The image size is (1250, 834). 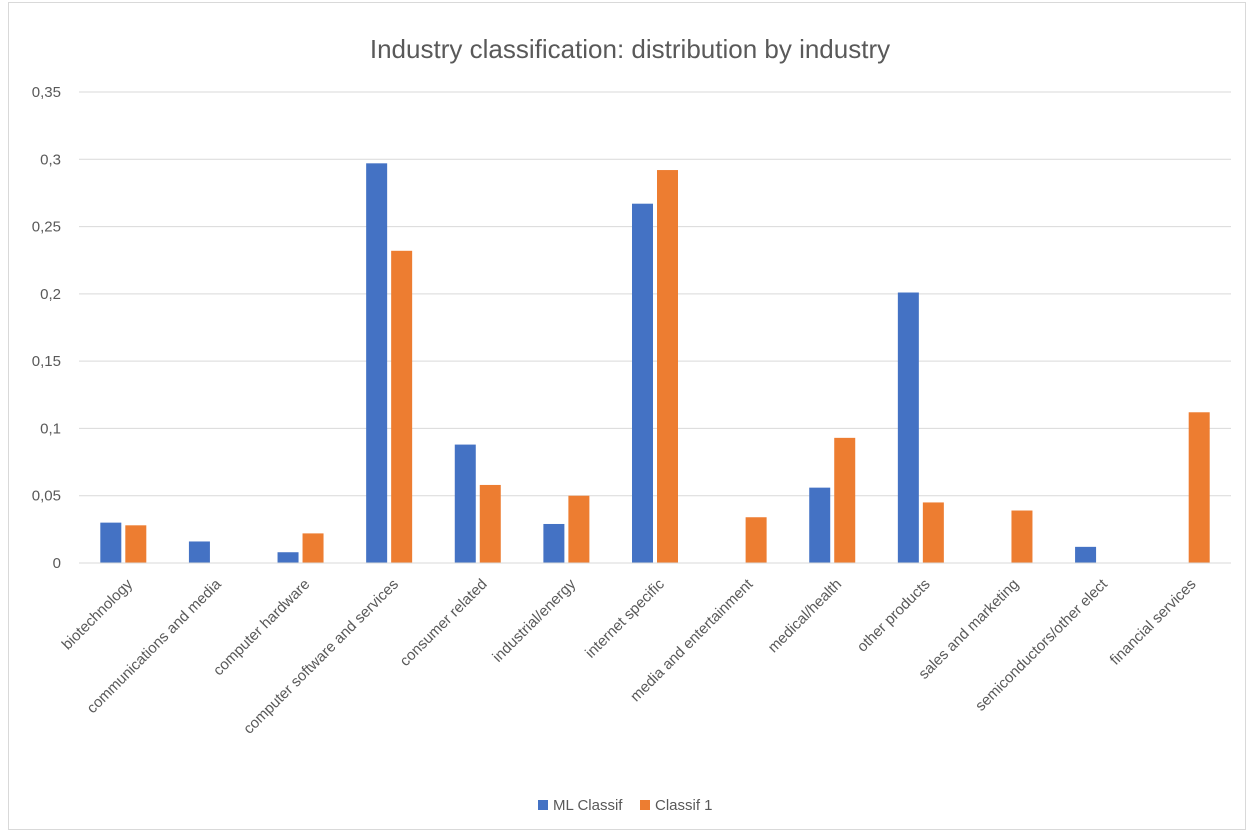 I want to click on y-tick-label: 0,15, so click(x=46, y=361).